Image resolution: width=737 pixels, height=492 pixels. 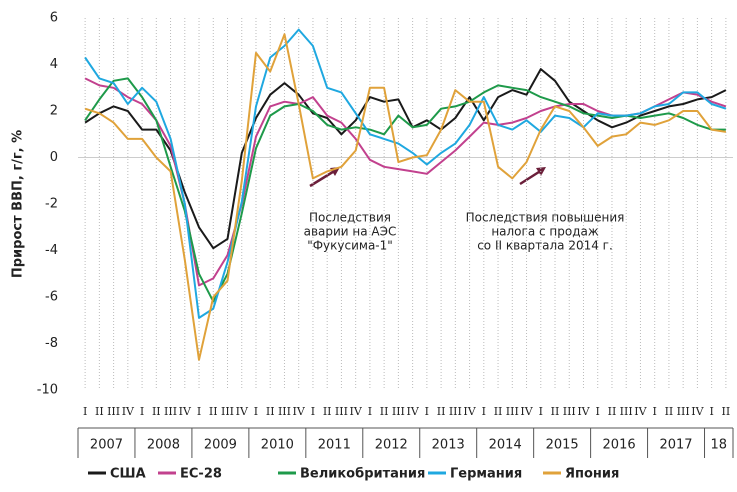 I want to click on y-tick-label: 6, so click(x=54, y=18).